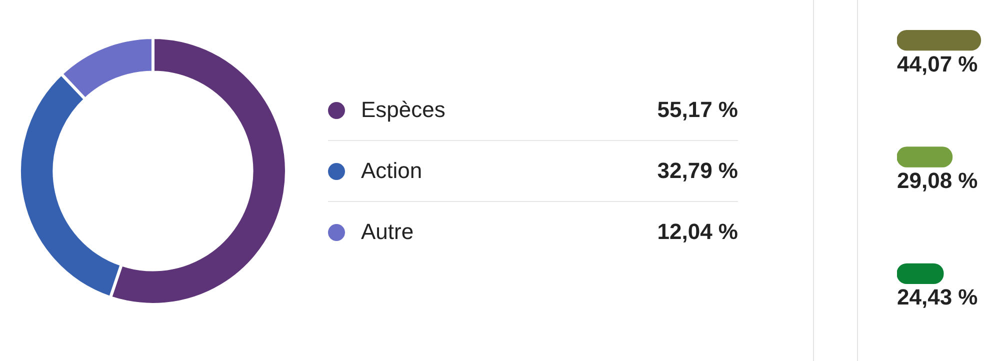 This screenshot has width=992, height=361. I want to click on legend-label: Autre, so click(388, 232).